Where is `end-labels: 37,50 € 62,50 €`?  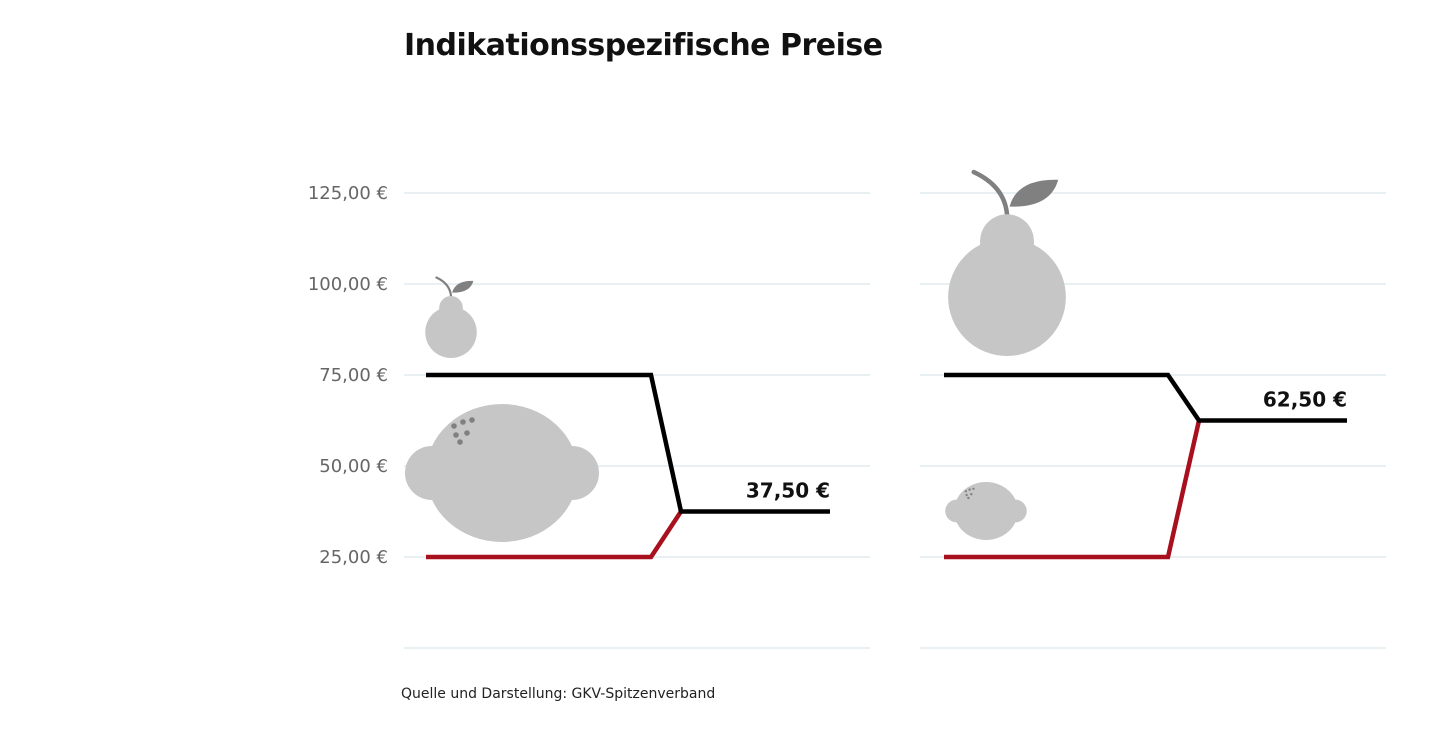
end-labels: 37,50 € 62,50 € is located at coordinates (1046, 445).